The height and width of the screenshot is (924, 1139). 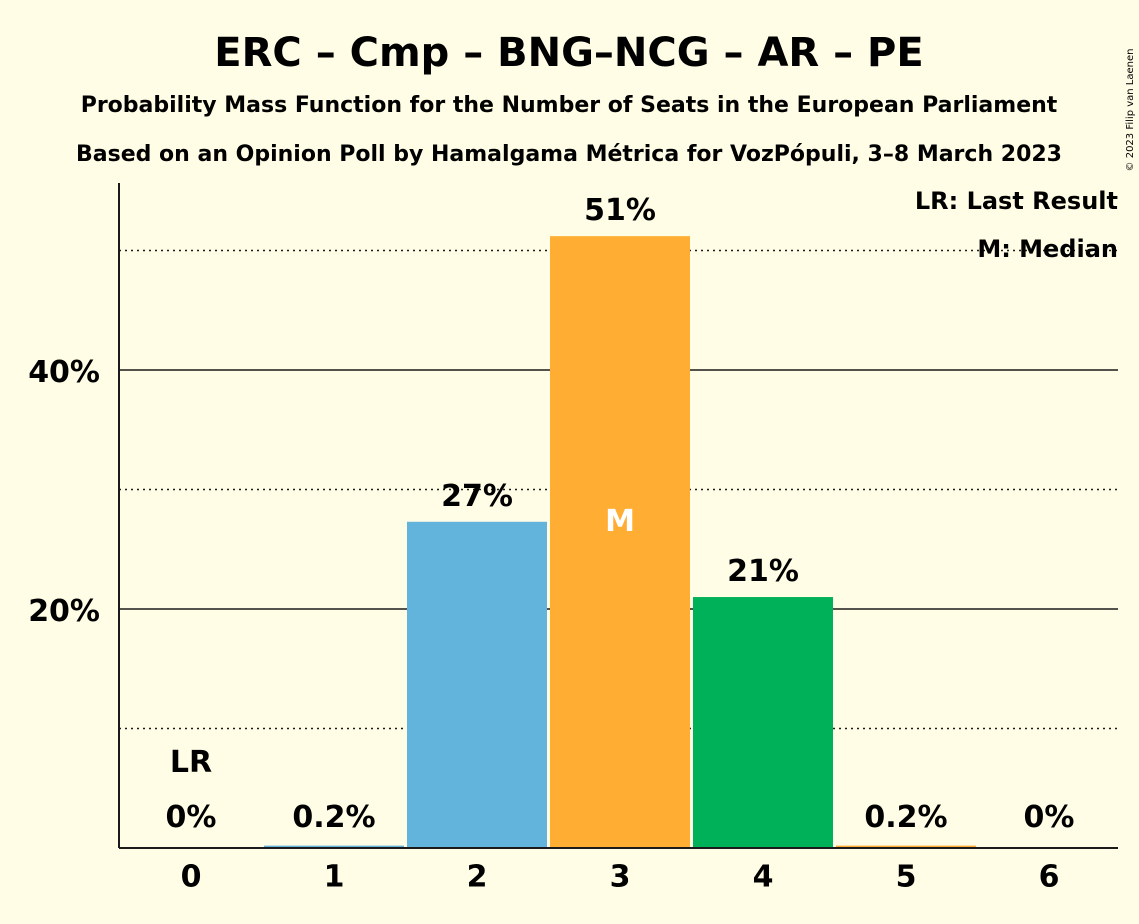 I want to click on x-tick-label: 2, so click(x=477, y=877).